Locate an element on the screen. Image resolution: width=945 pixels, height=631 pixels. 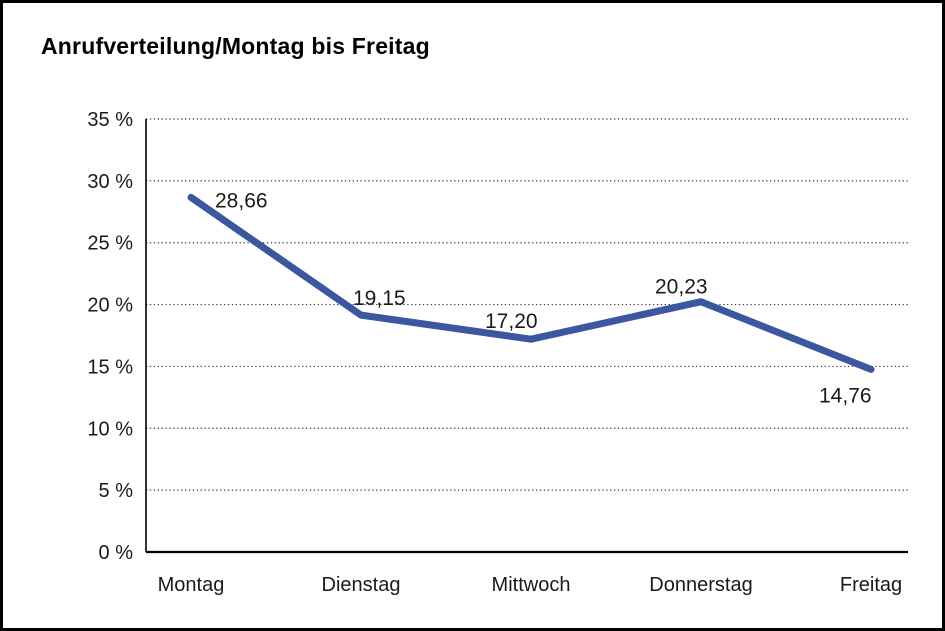
x-category-label: Dienstag is located at coordinates (361, 585).